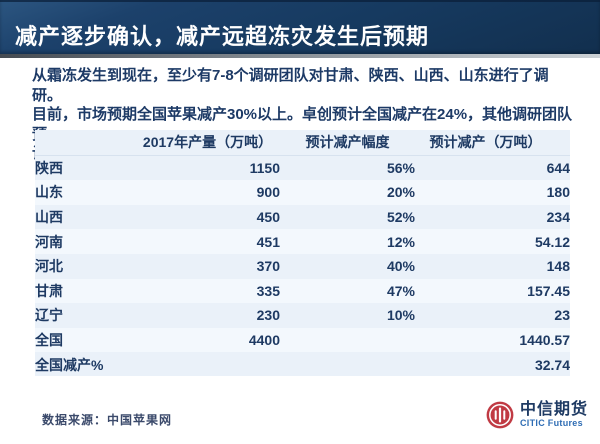  Describe the element at coordinates (268, 192) in the screenshot. I see `cell-production-2017: 900` at that location.